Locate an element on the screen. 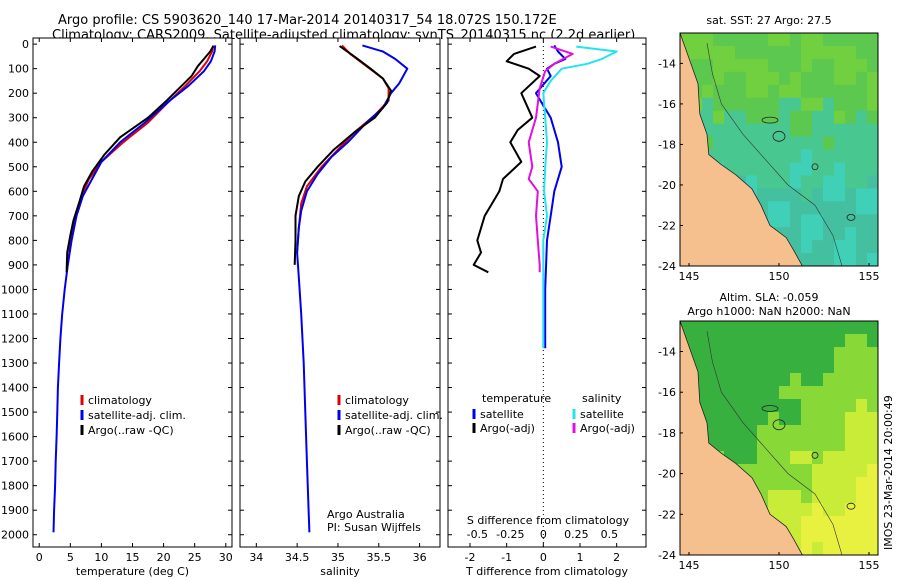  map-x-tick-label: 155 is located at coordinates (869, 276).